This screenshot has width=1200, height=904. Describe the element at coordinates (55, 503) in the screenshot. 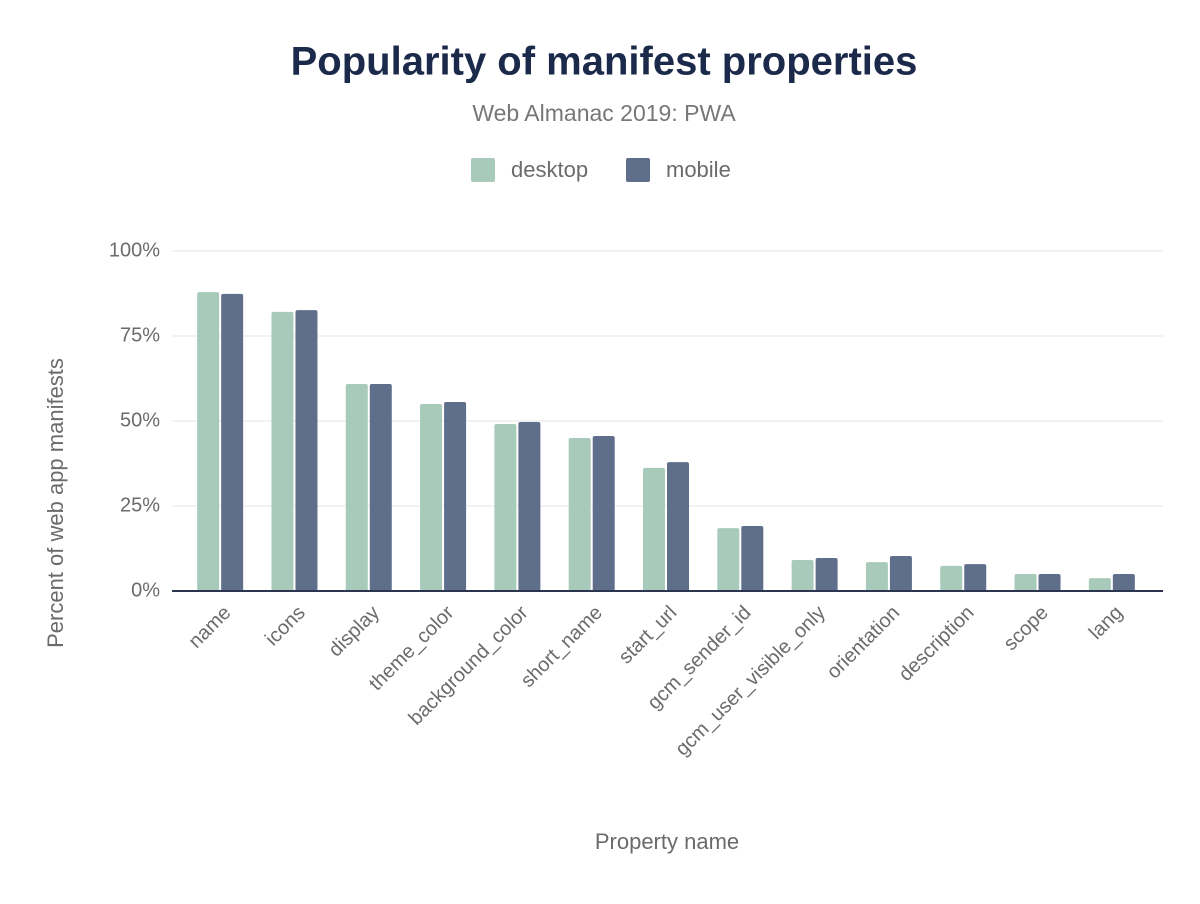

I see `y-axis-title: Percent of web app manifests` at that location.